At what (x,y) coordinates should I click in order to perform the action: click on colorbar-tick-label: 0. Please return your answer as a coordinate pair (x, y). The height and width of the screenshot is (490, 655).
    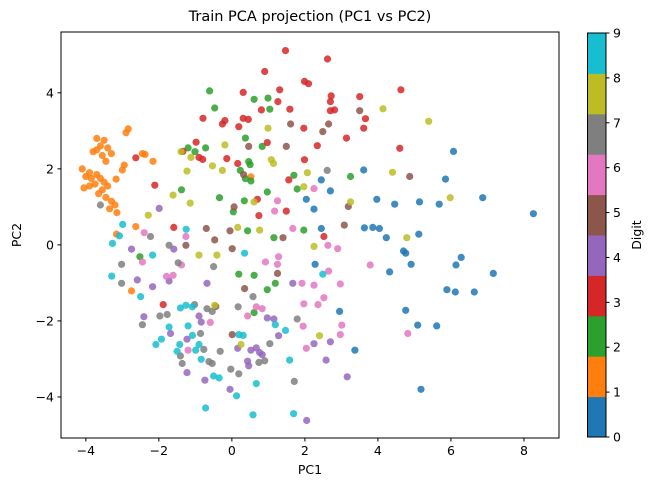
    Looking at the image, I should click on (617, 437).